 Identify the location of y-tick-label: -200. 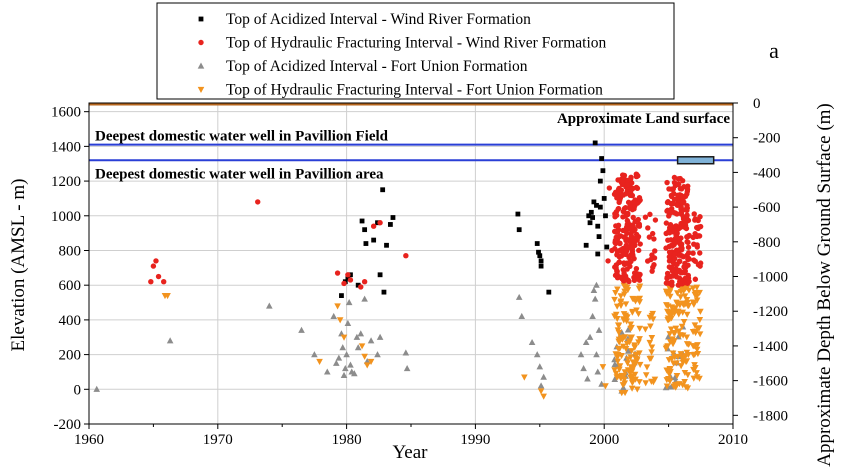
(68, 425).